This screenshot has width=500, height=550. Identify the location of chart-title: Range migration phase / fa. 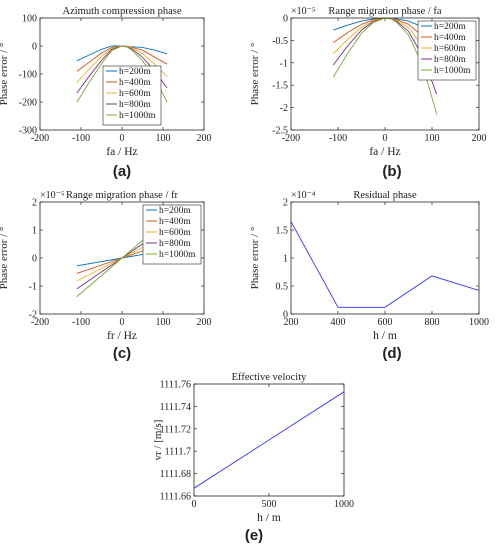
(384, 11).